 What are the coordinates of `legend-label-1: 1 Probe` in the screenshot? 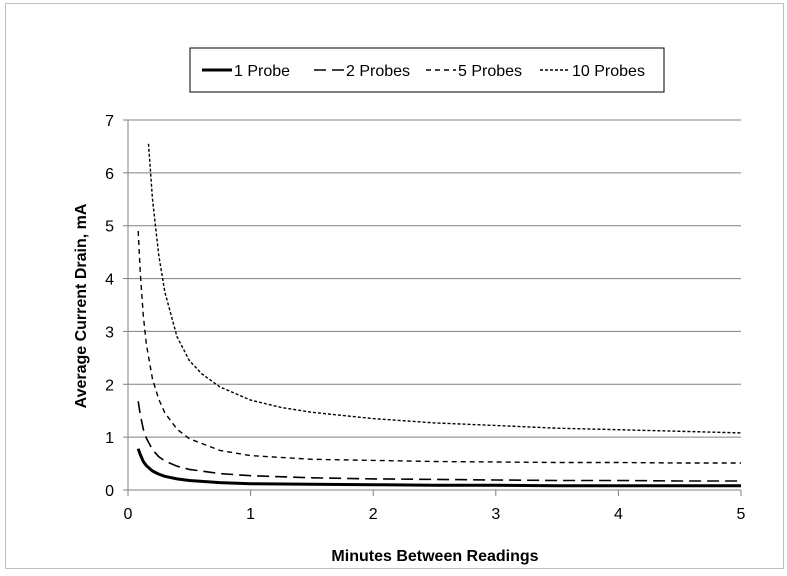 It's located at (262, 71).